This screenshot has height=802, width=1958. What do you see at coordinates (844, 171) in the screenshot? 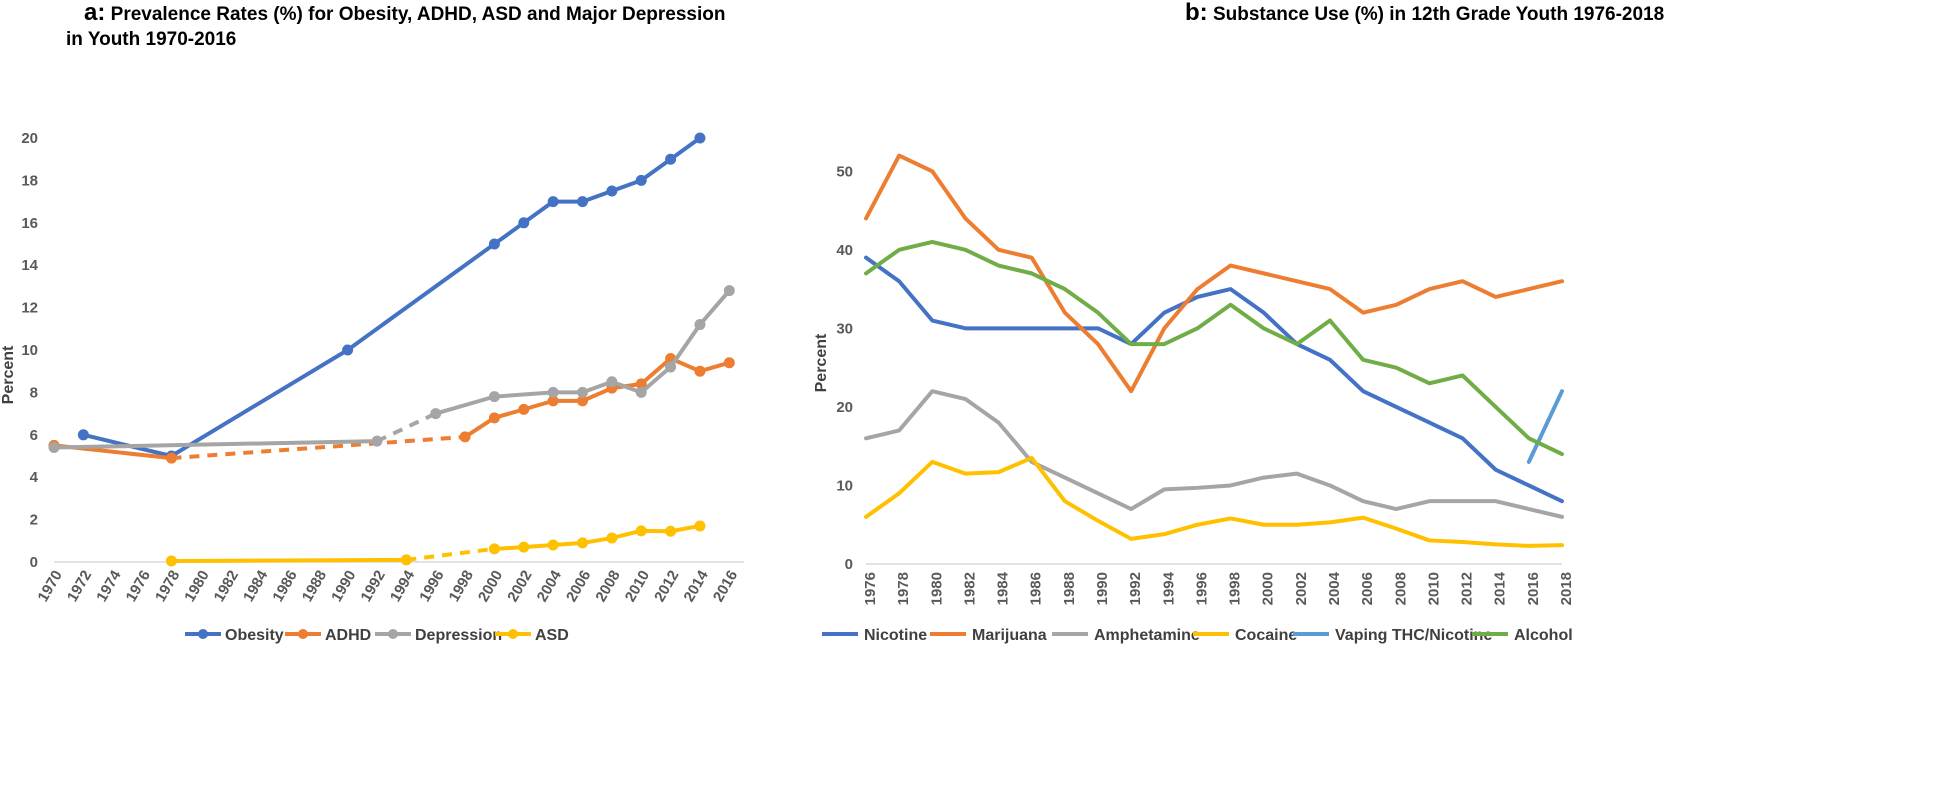
I see `chart-b-y-tick: 50` at bounding box center [844, 171].